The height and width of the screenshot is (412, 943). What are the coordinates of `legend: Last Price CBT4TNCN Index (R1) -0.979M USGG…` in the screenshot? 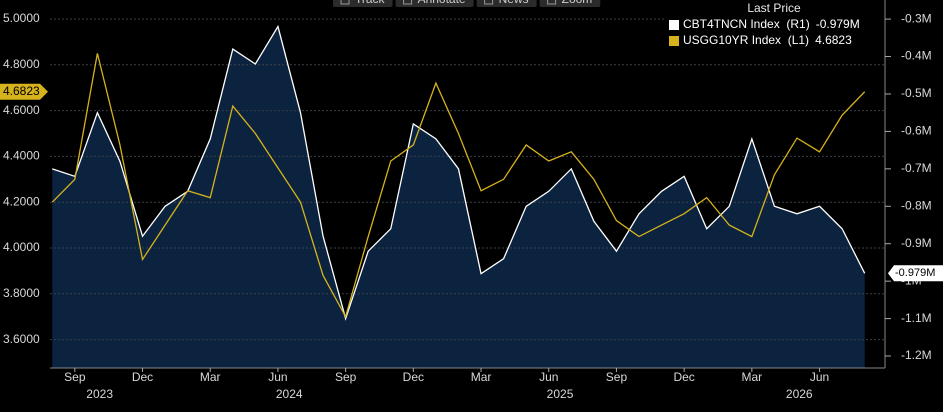 It's located at (774, 25).